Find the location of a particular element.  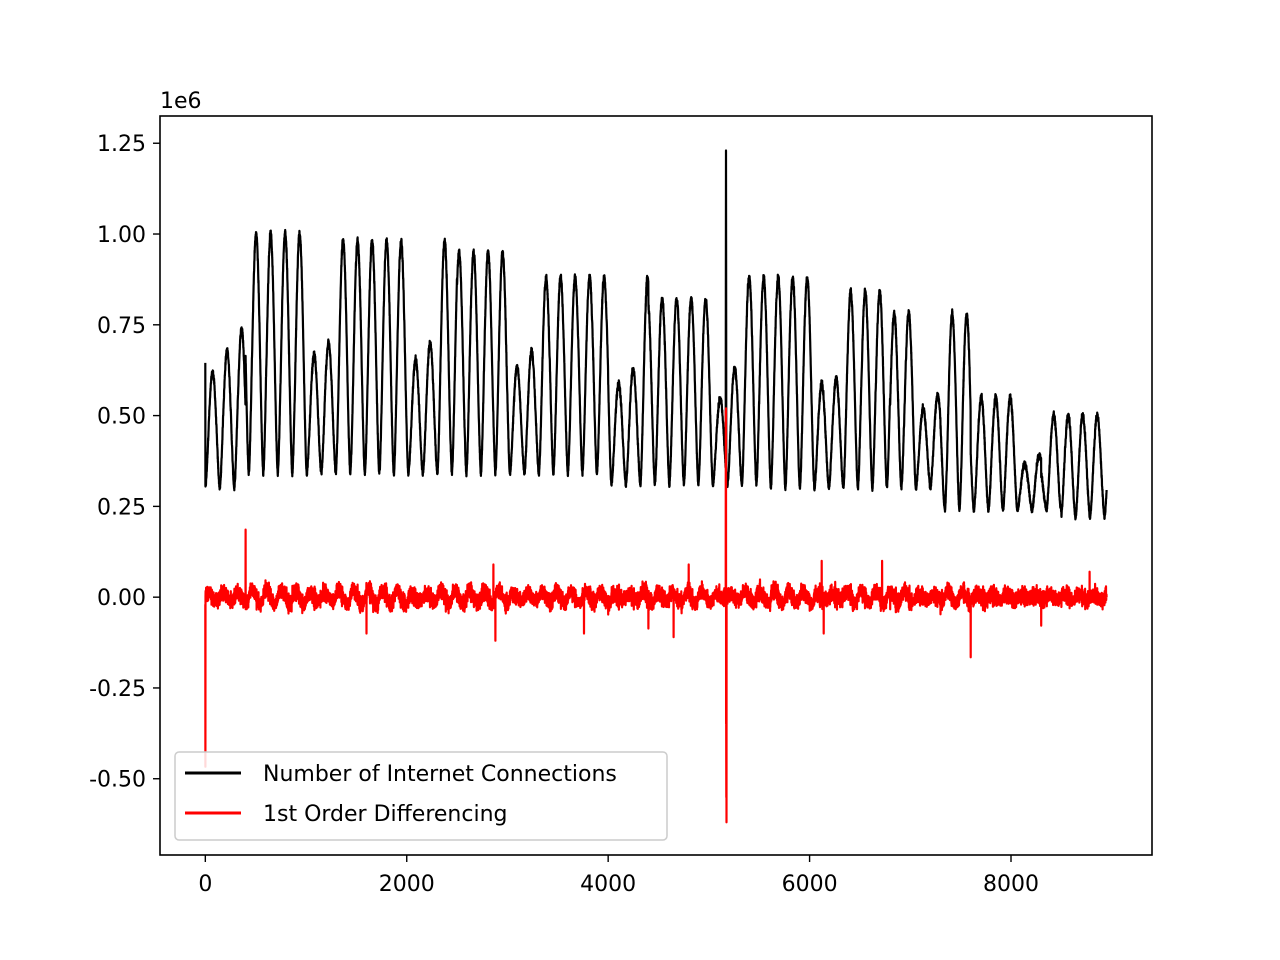

y-tick-label: -0.50 is located at coordinates (117, 780).